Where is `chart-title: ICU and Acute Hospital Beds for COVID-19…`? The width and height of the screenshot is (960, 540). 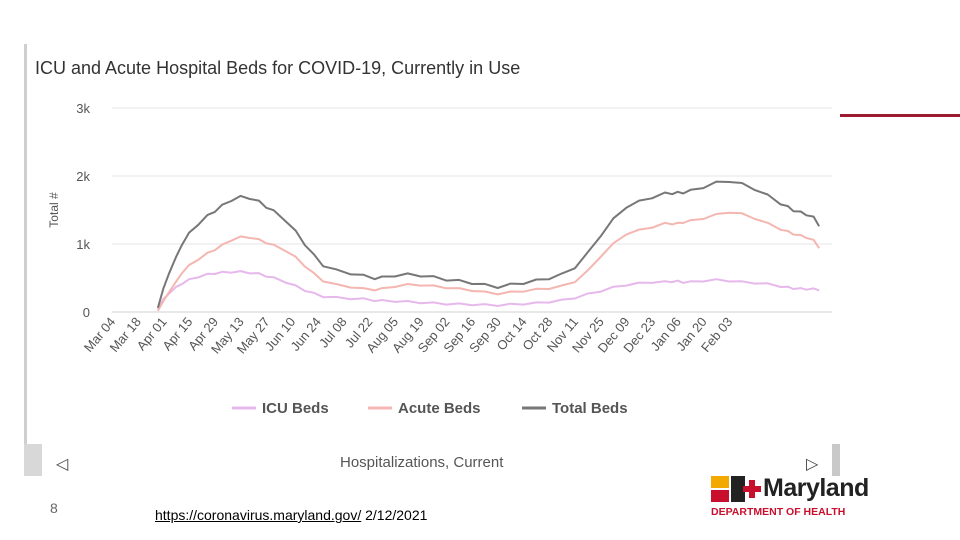
chart-title: ICU and Acute Hospital Beds for COVID-19… is located at coordinates (278, 68).